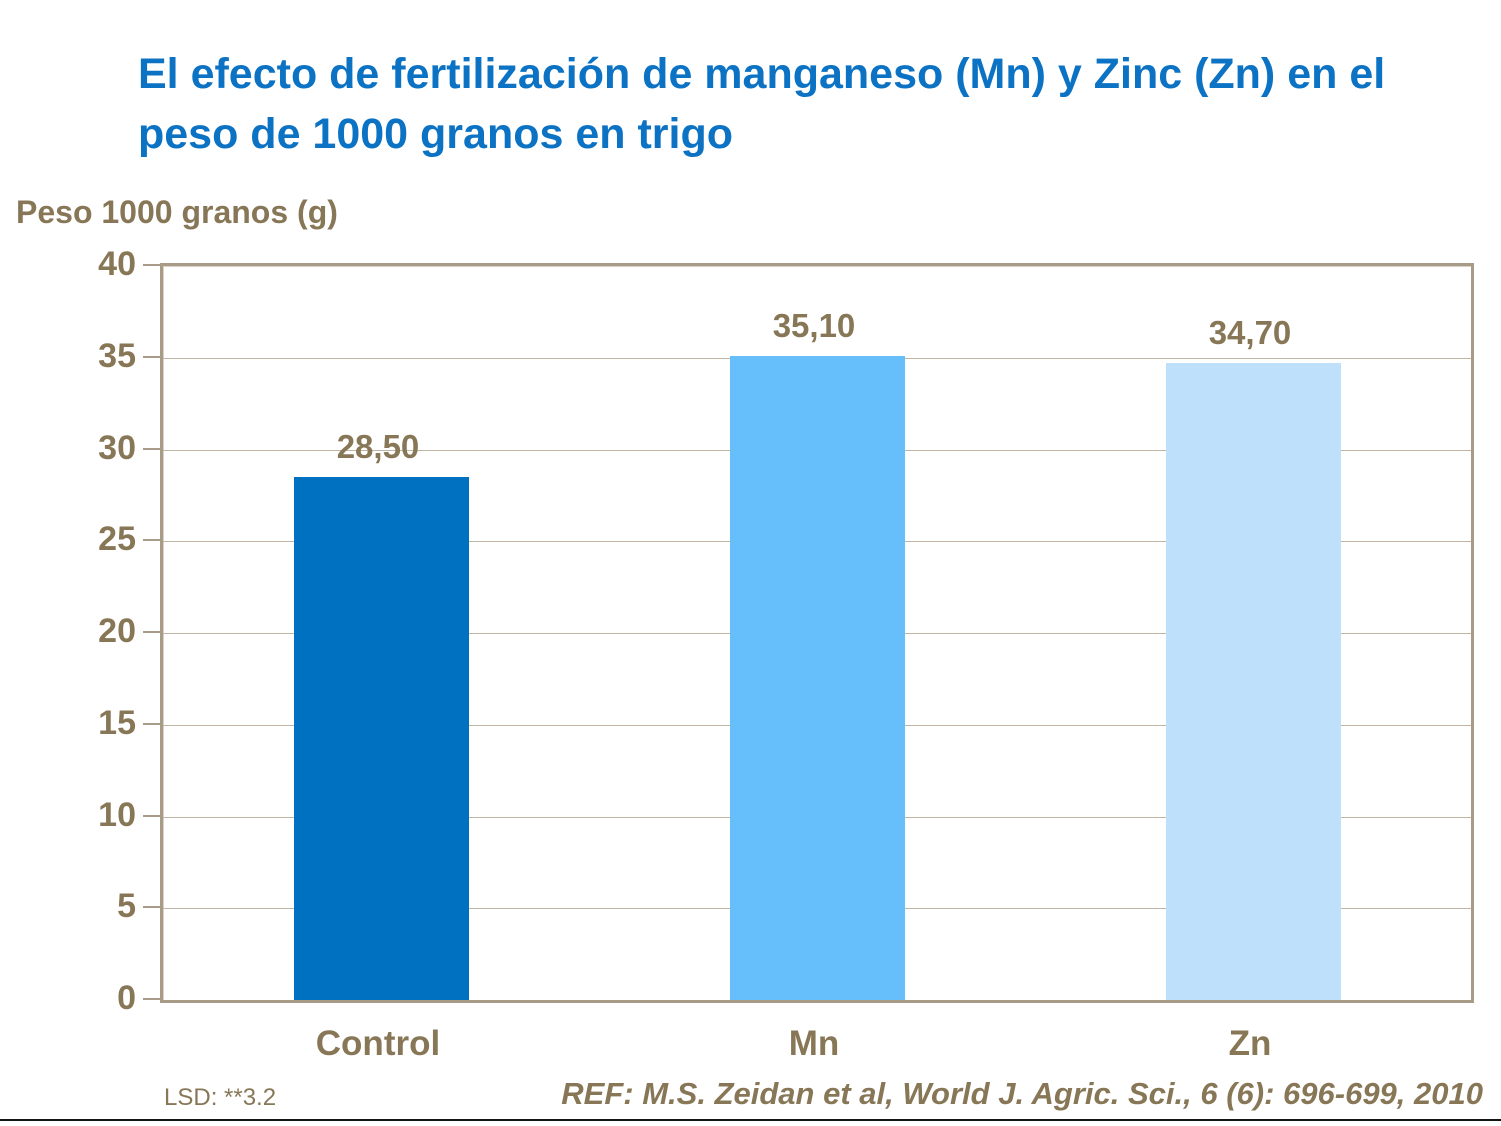 This screenshot has height=1126, width=1501. Describe the element at coordinates (1253, 681) in the screenshot. I see `bar-zn` at that location.